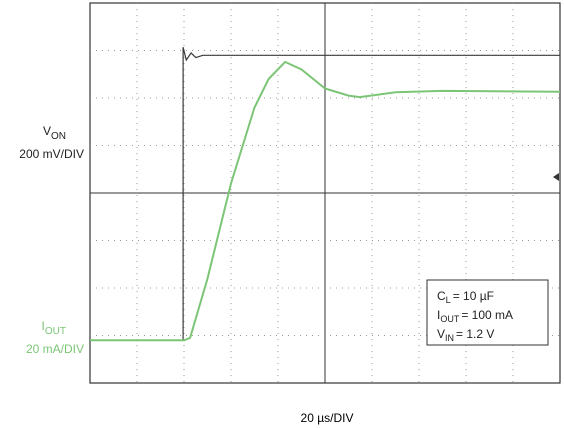 Image resolution: width=564 pixels, height=428 pixels. I want to click on channel-name-sub: OUT, so click(55, 331).